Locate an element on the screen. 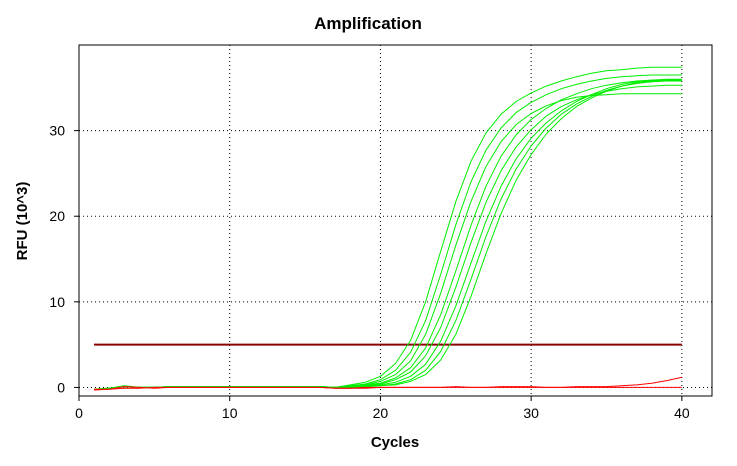 This screenshot has height=466, width=737. y-tick-label: 10 is located at coordinates (57, 302).